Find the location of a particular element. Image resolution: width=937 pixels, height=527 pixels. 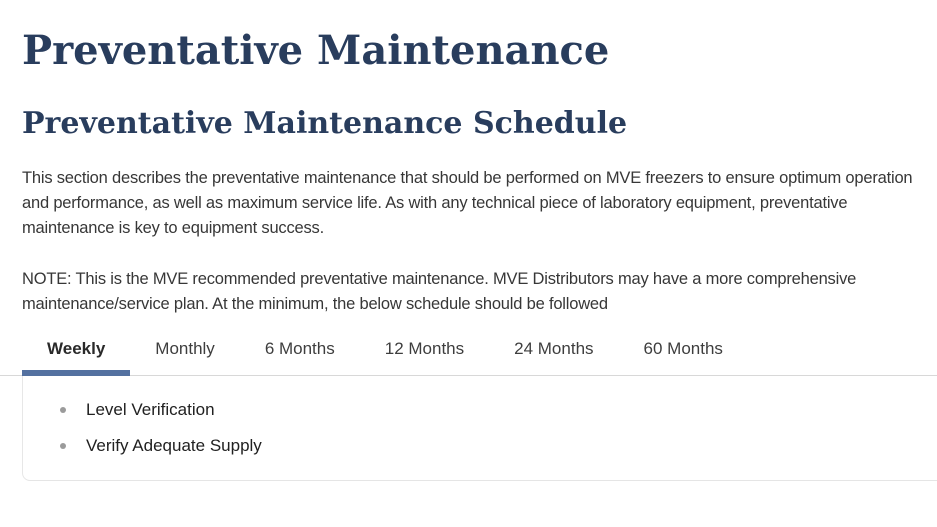

list-item-label: Level Verification is located at coordinates (150, 409).